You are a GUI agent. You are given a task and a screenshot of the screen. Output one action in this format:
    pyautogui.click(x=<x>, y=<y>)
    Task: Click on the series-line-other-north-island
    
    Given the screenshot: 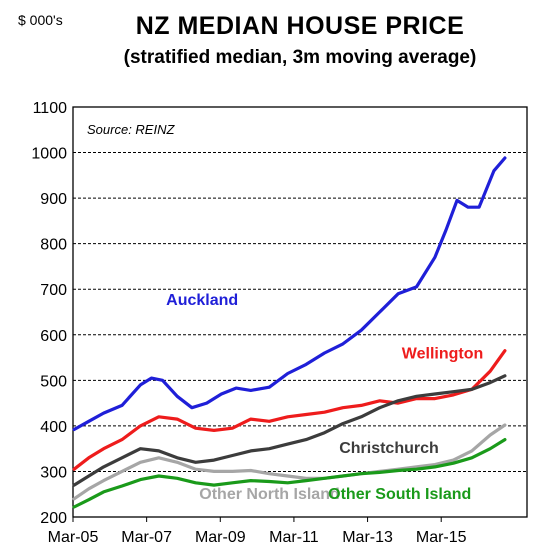 What is the action you would take?
    pyautogui.click(x=289, y=462)
    